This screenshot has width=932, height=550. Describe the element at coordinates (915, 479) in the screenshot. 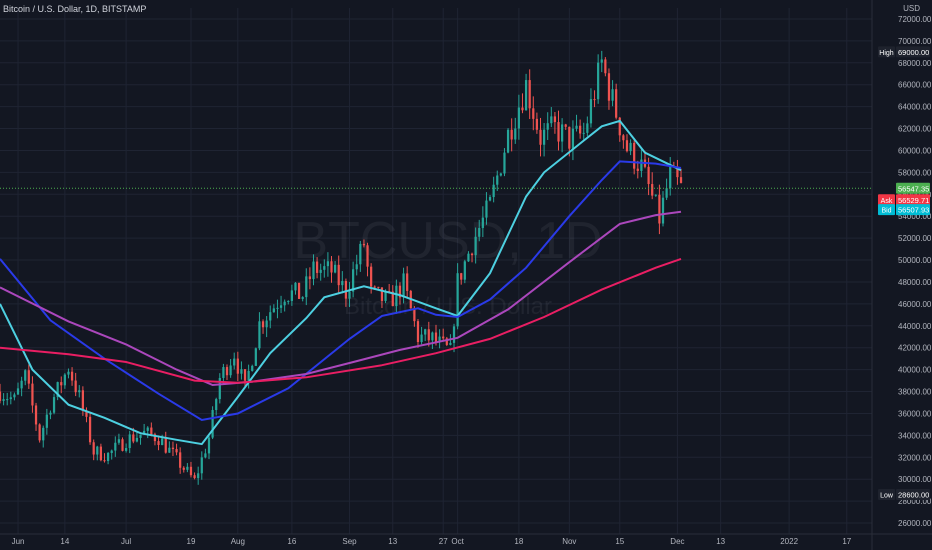

I see `price-tick-label: 30000.00` at that location.